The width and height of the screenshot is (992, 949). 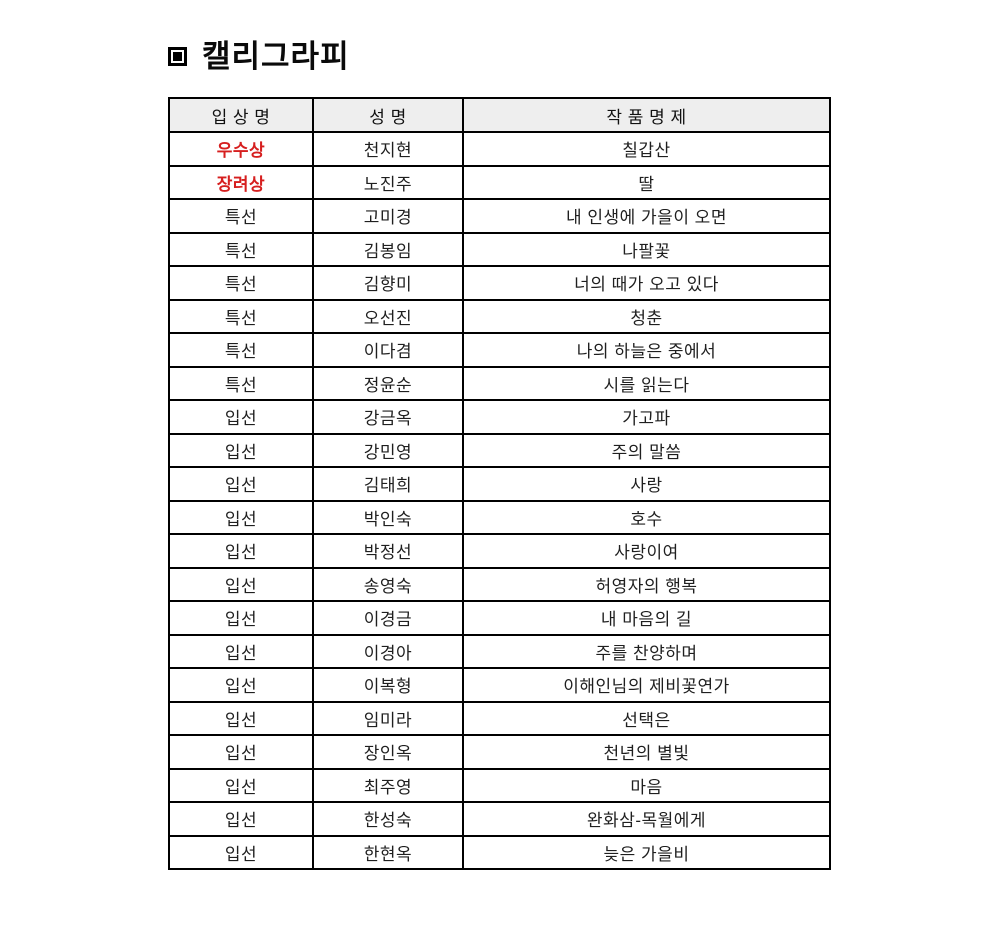 What do you see at coordinates (388, 517) in the screenshot?
I see `name-cell: 박인숙` at bounding box center [388, 517].